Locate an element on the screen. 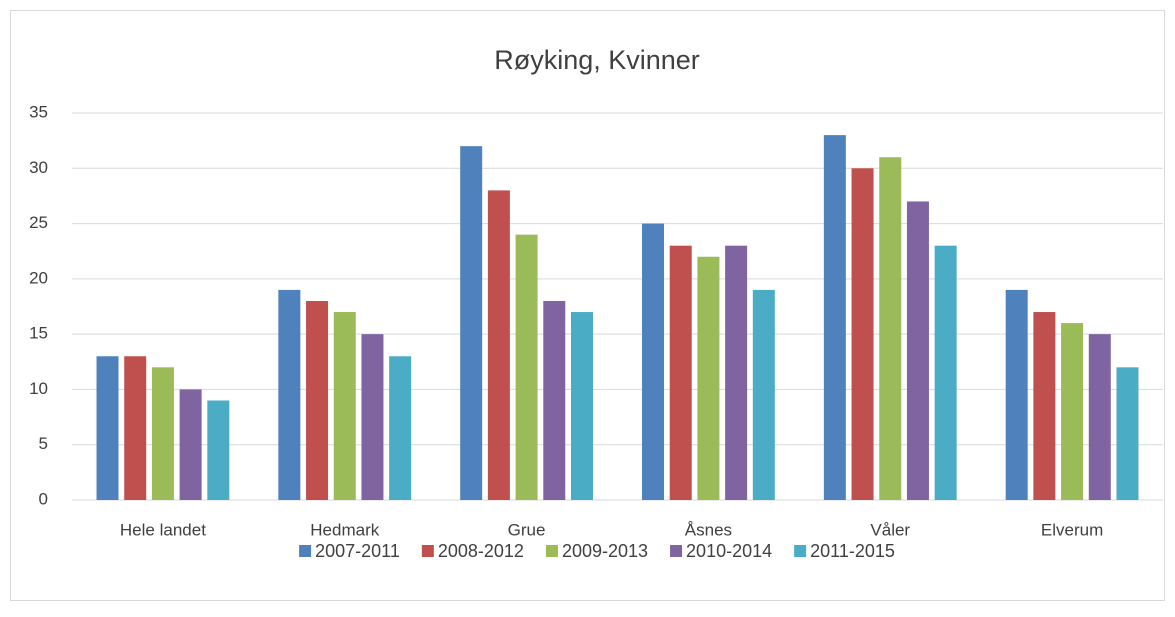 This screenshot has height=617, width=1175. legend-label: 2010-2014 is located at coordinates (729, 551).